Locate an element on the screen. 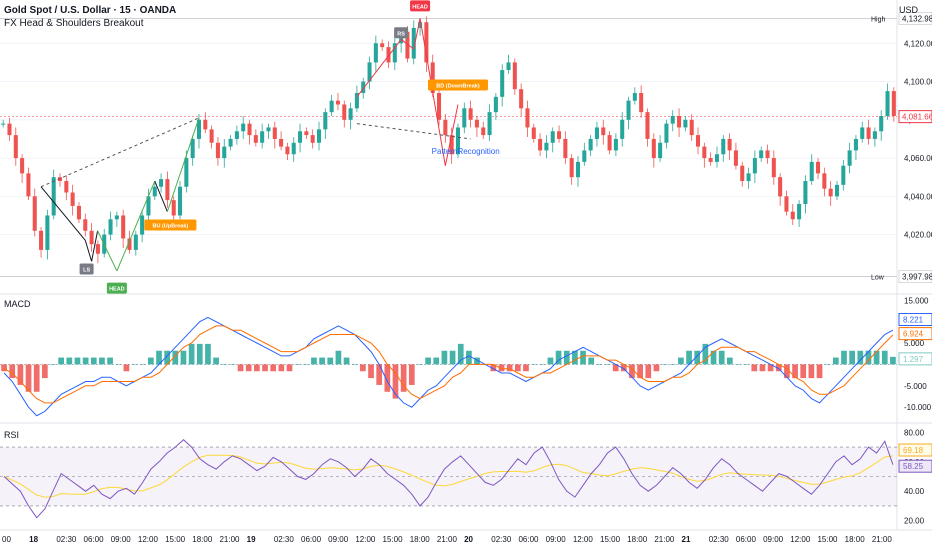  right-neckline is located at coordinates (413, 131).